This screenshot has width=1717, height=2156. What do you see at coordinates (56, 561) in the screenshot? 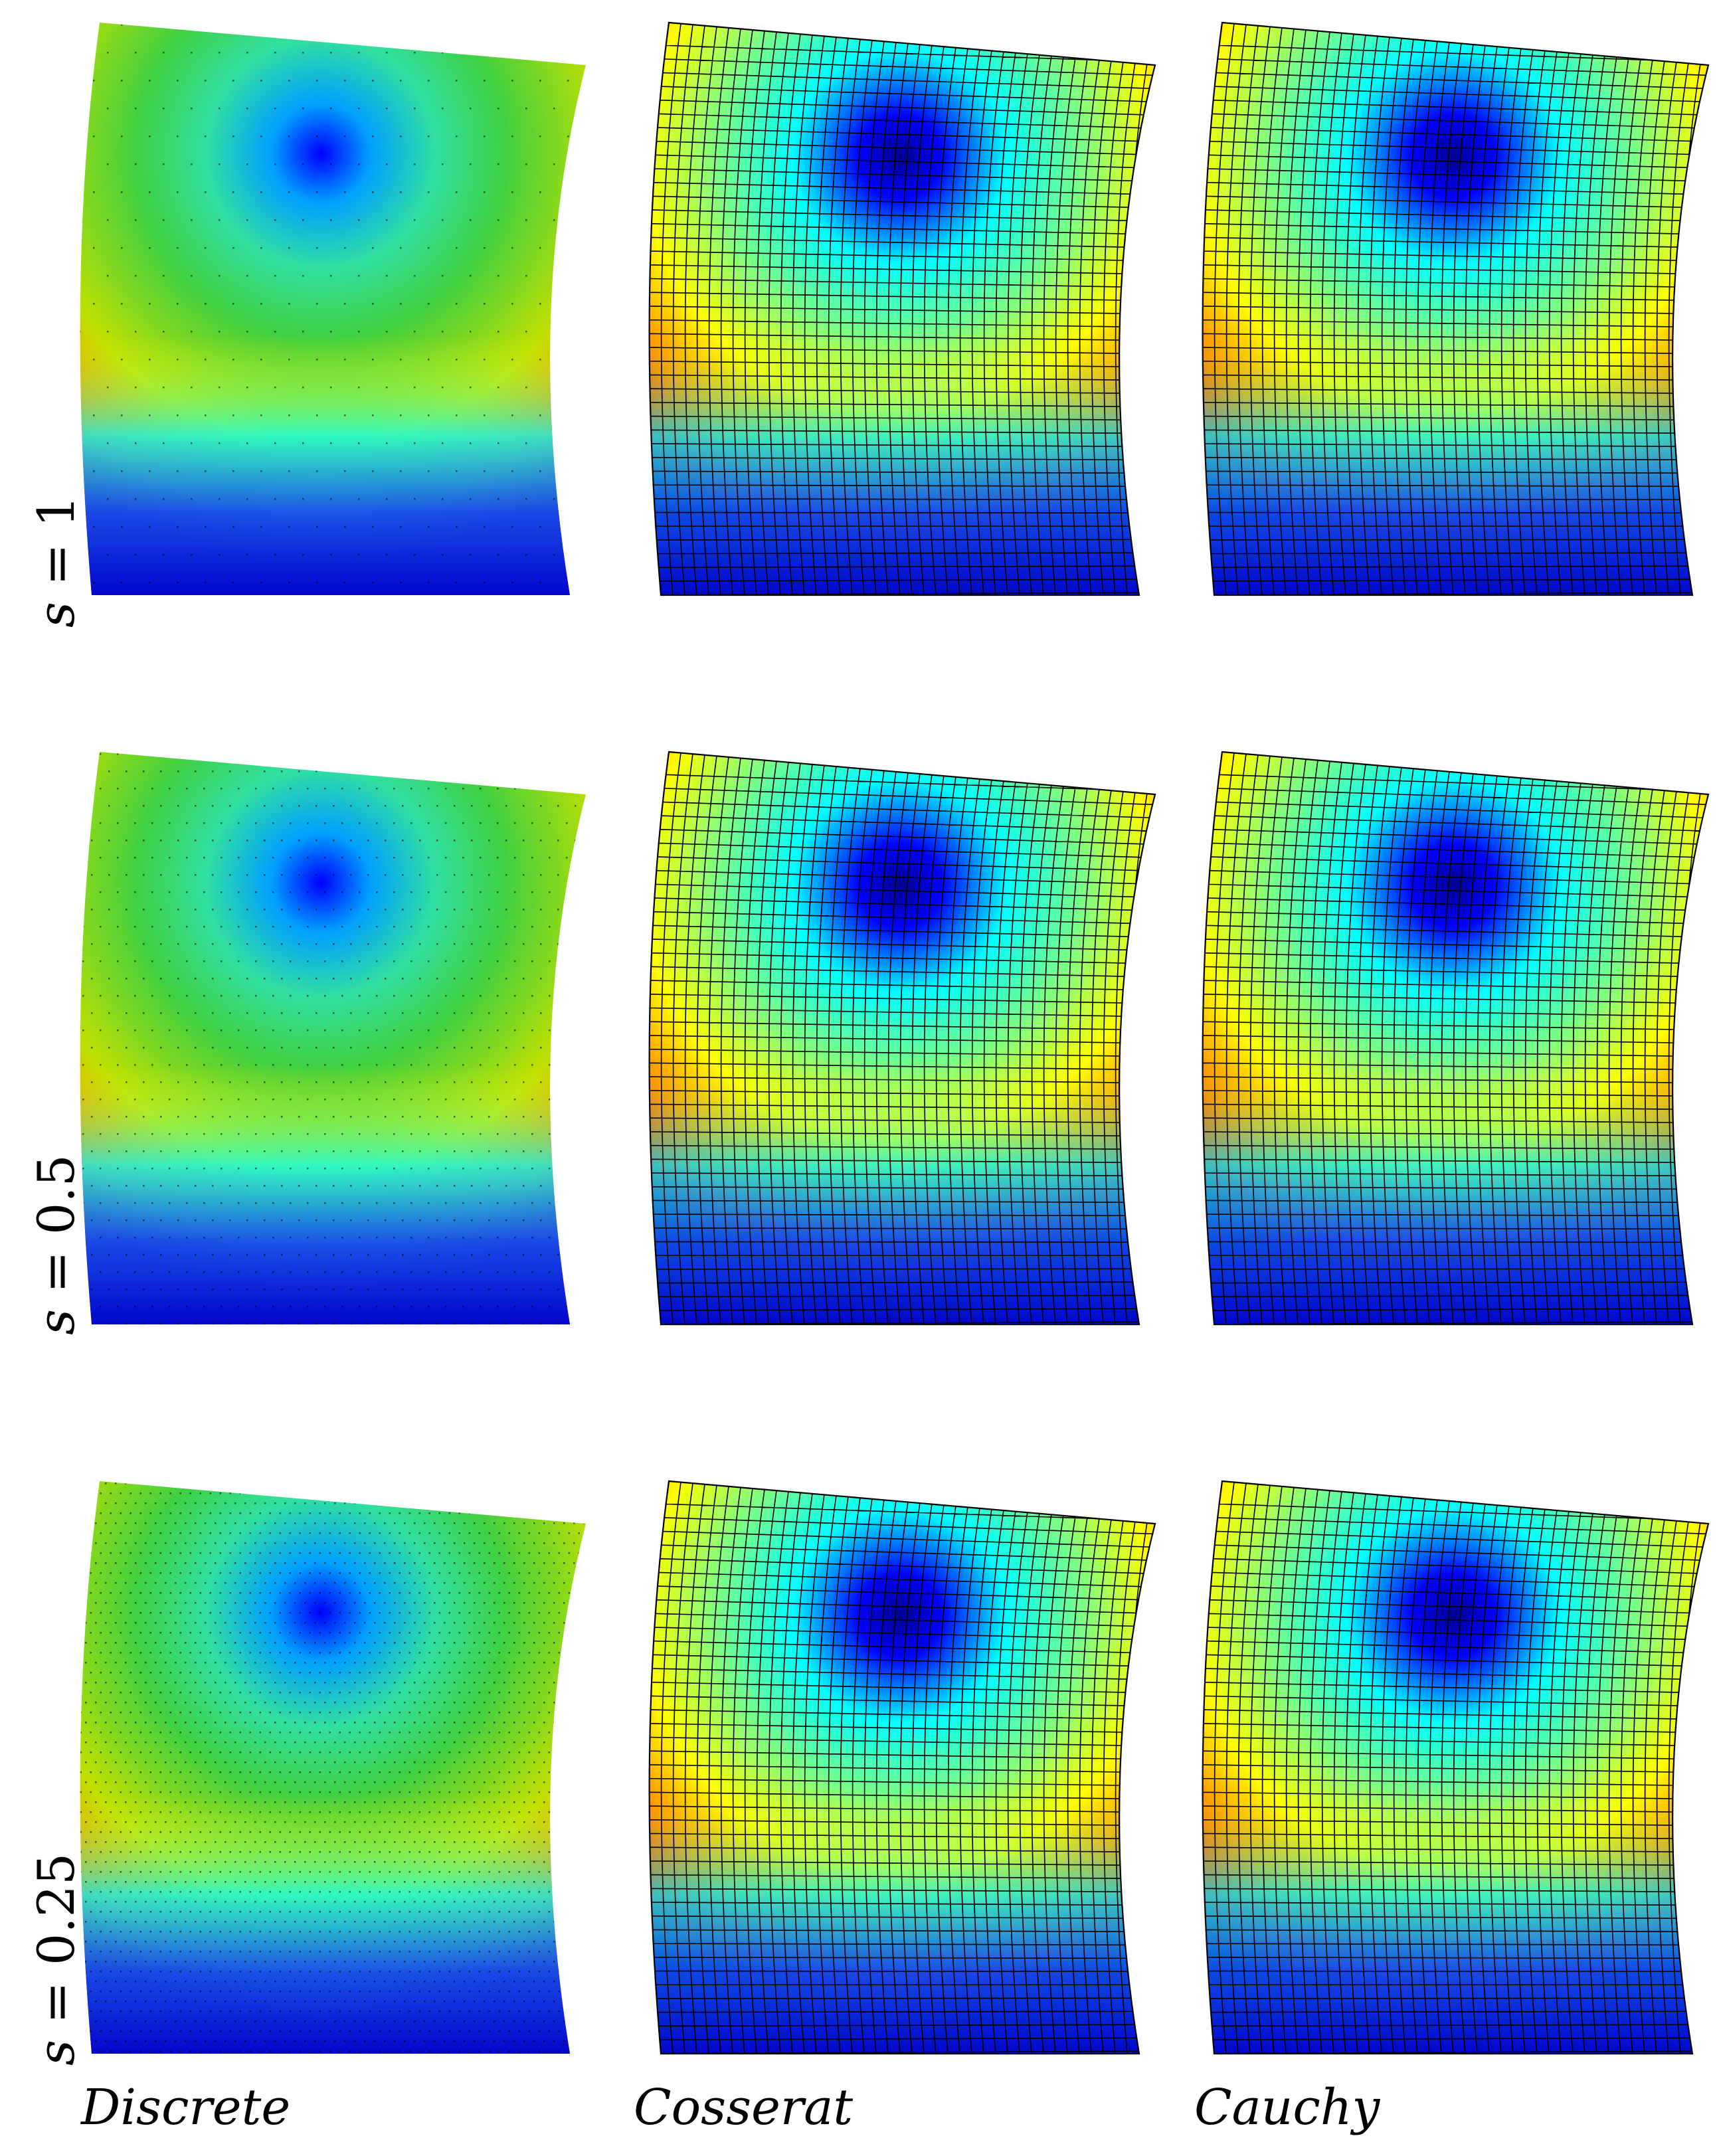
I see `row-label-s-1: s = 1` at bounding box center [56, 561].